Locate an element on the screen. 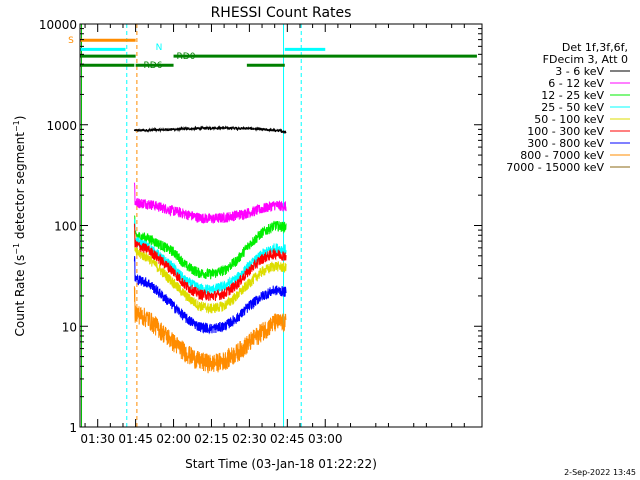 Image resolution: width=640 pixels, height=480 pixels. status-bar-label: S is located at coordinates (71, 41).